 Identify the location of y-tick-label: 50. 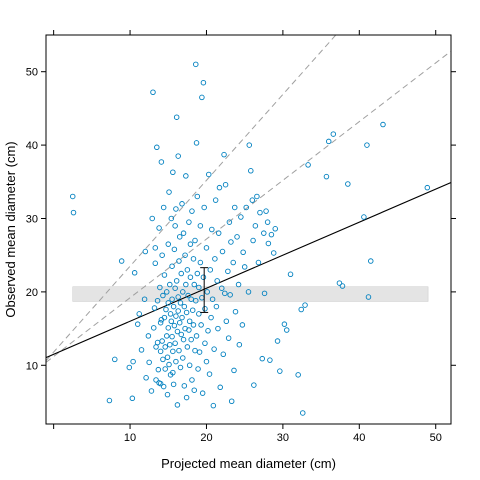
(32, 73).